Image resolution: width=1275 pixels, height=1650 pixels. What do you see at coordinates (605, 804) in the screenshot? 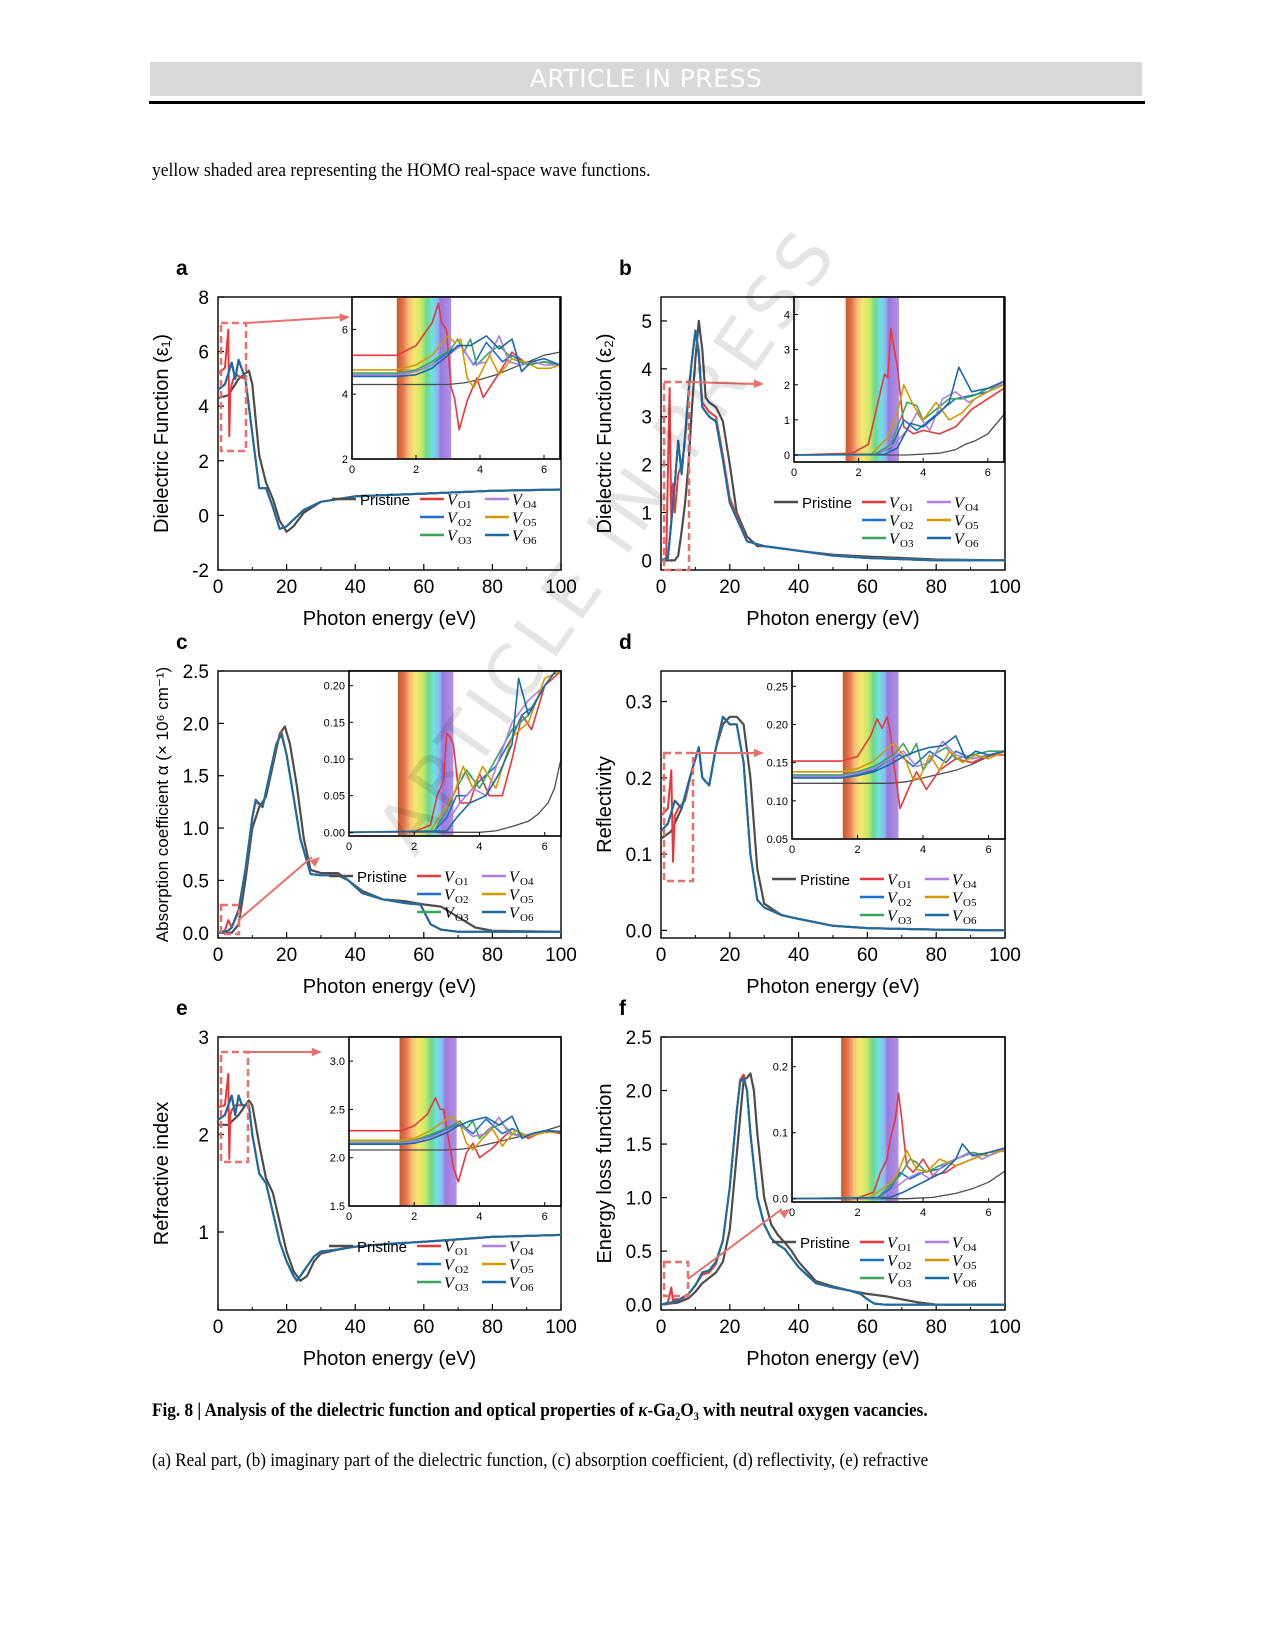
I see `y-axis-label: Reflectivity` at bounding box center [605, 804].